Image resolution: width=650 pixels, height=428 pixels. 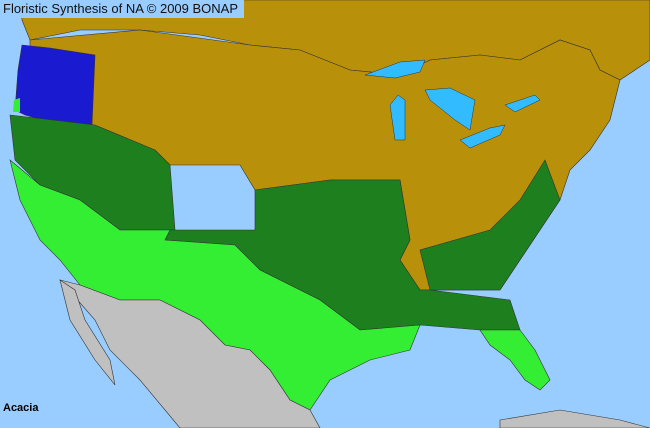 What do you see at coordinates (55, 85) in the screenshot?
I see `region-oregon` at bounding box center [55, 85].